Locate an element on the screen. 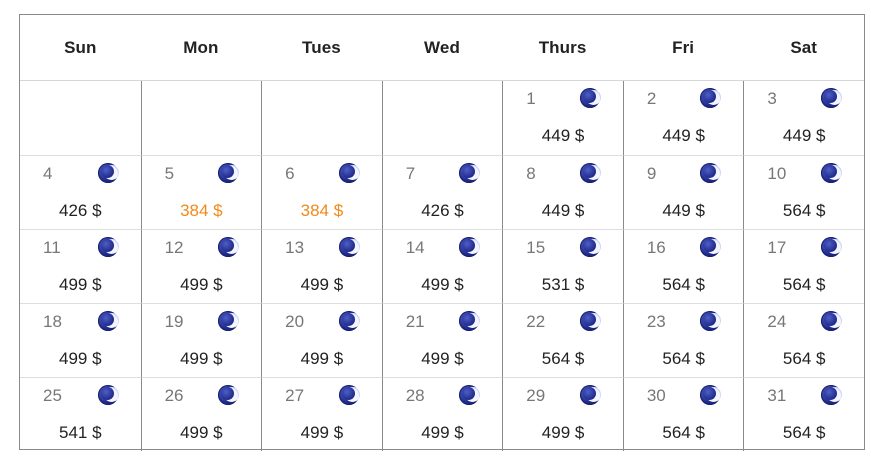 The image size is (871, 457). weekday-tues: Tues is located at coordinates (321, 47).